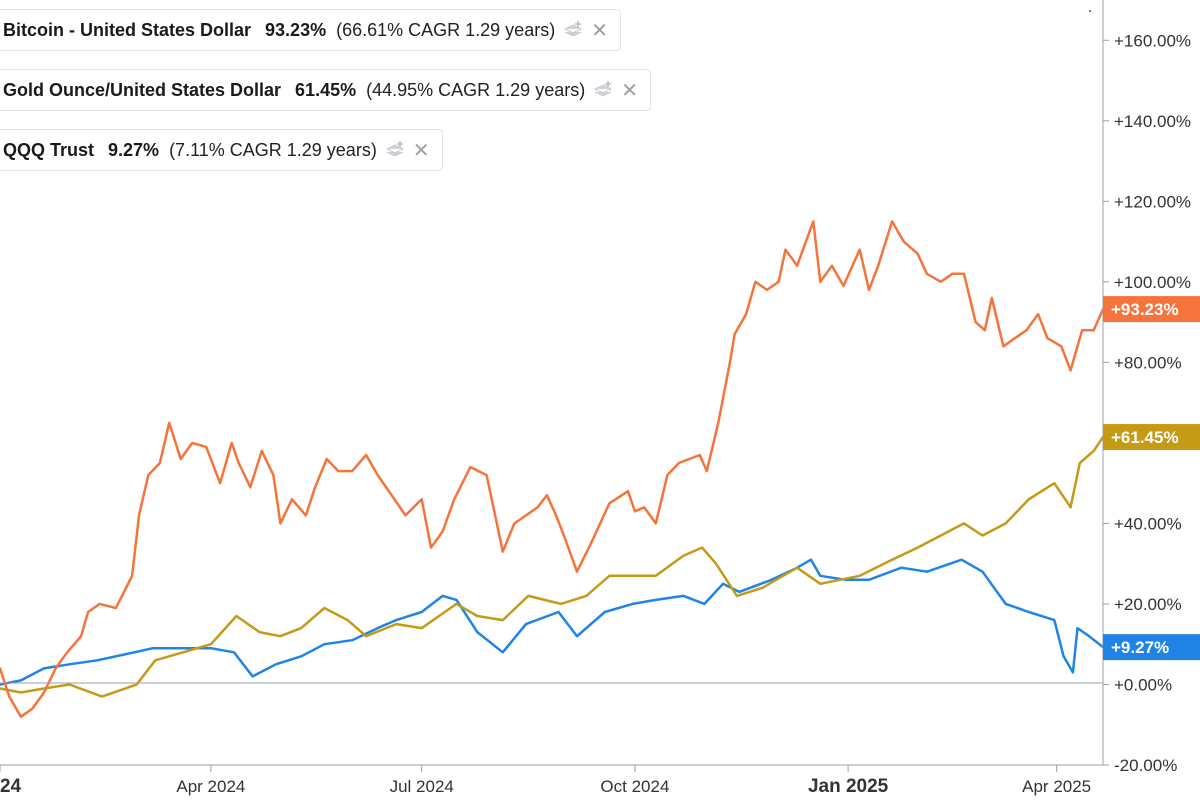 The height and width of the screenshot is (800, 1200). Describe the element at coordinates (848, 786) in the screenshot. I see `x-tick-label: Jan 2025` at that location.